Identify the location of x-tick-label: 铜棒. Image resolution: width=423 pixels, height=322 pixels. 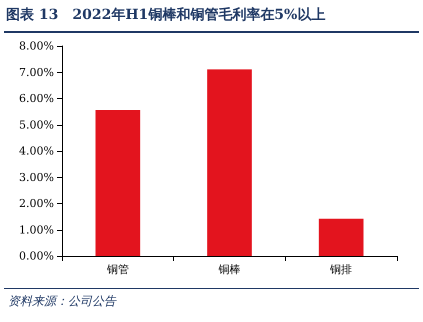
(229, 269).